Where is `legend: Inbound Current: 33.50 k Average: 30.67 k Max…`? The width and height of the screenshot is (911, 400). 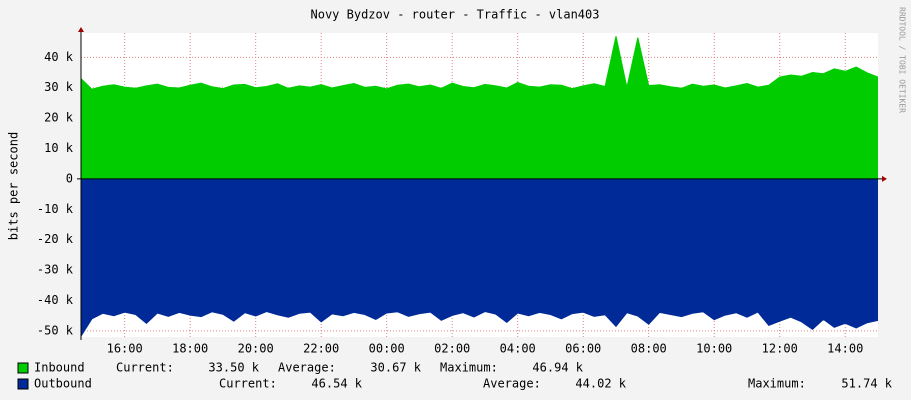 legend: Inbound Current: 33.50 k Average: 30.67 k Max… is located at coordinates (455, 376).